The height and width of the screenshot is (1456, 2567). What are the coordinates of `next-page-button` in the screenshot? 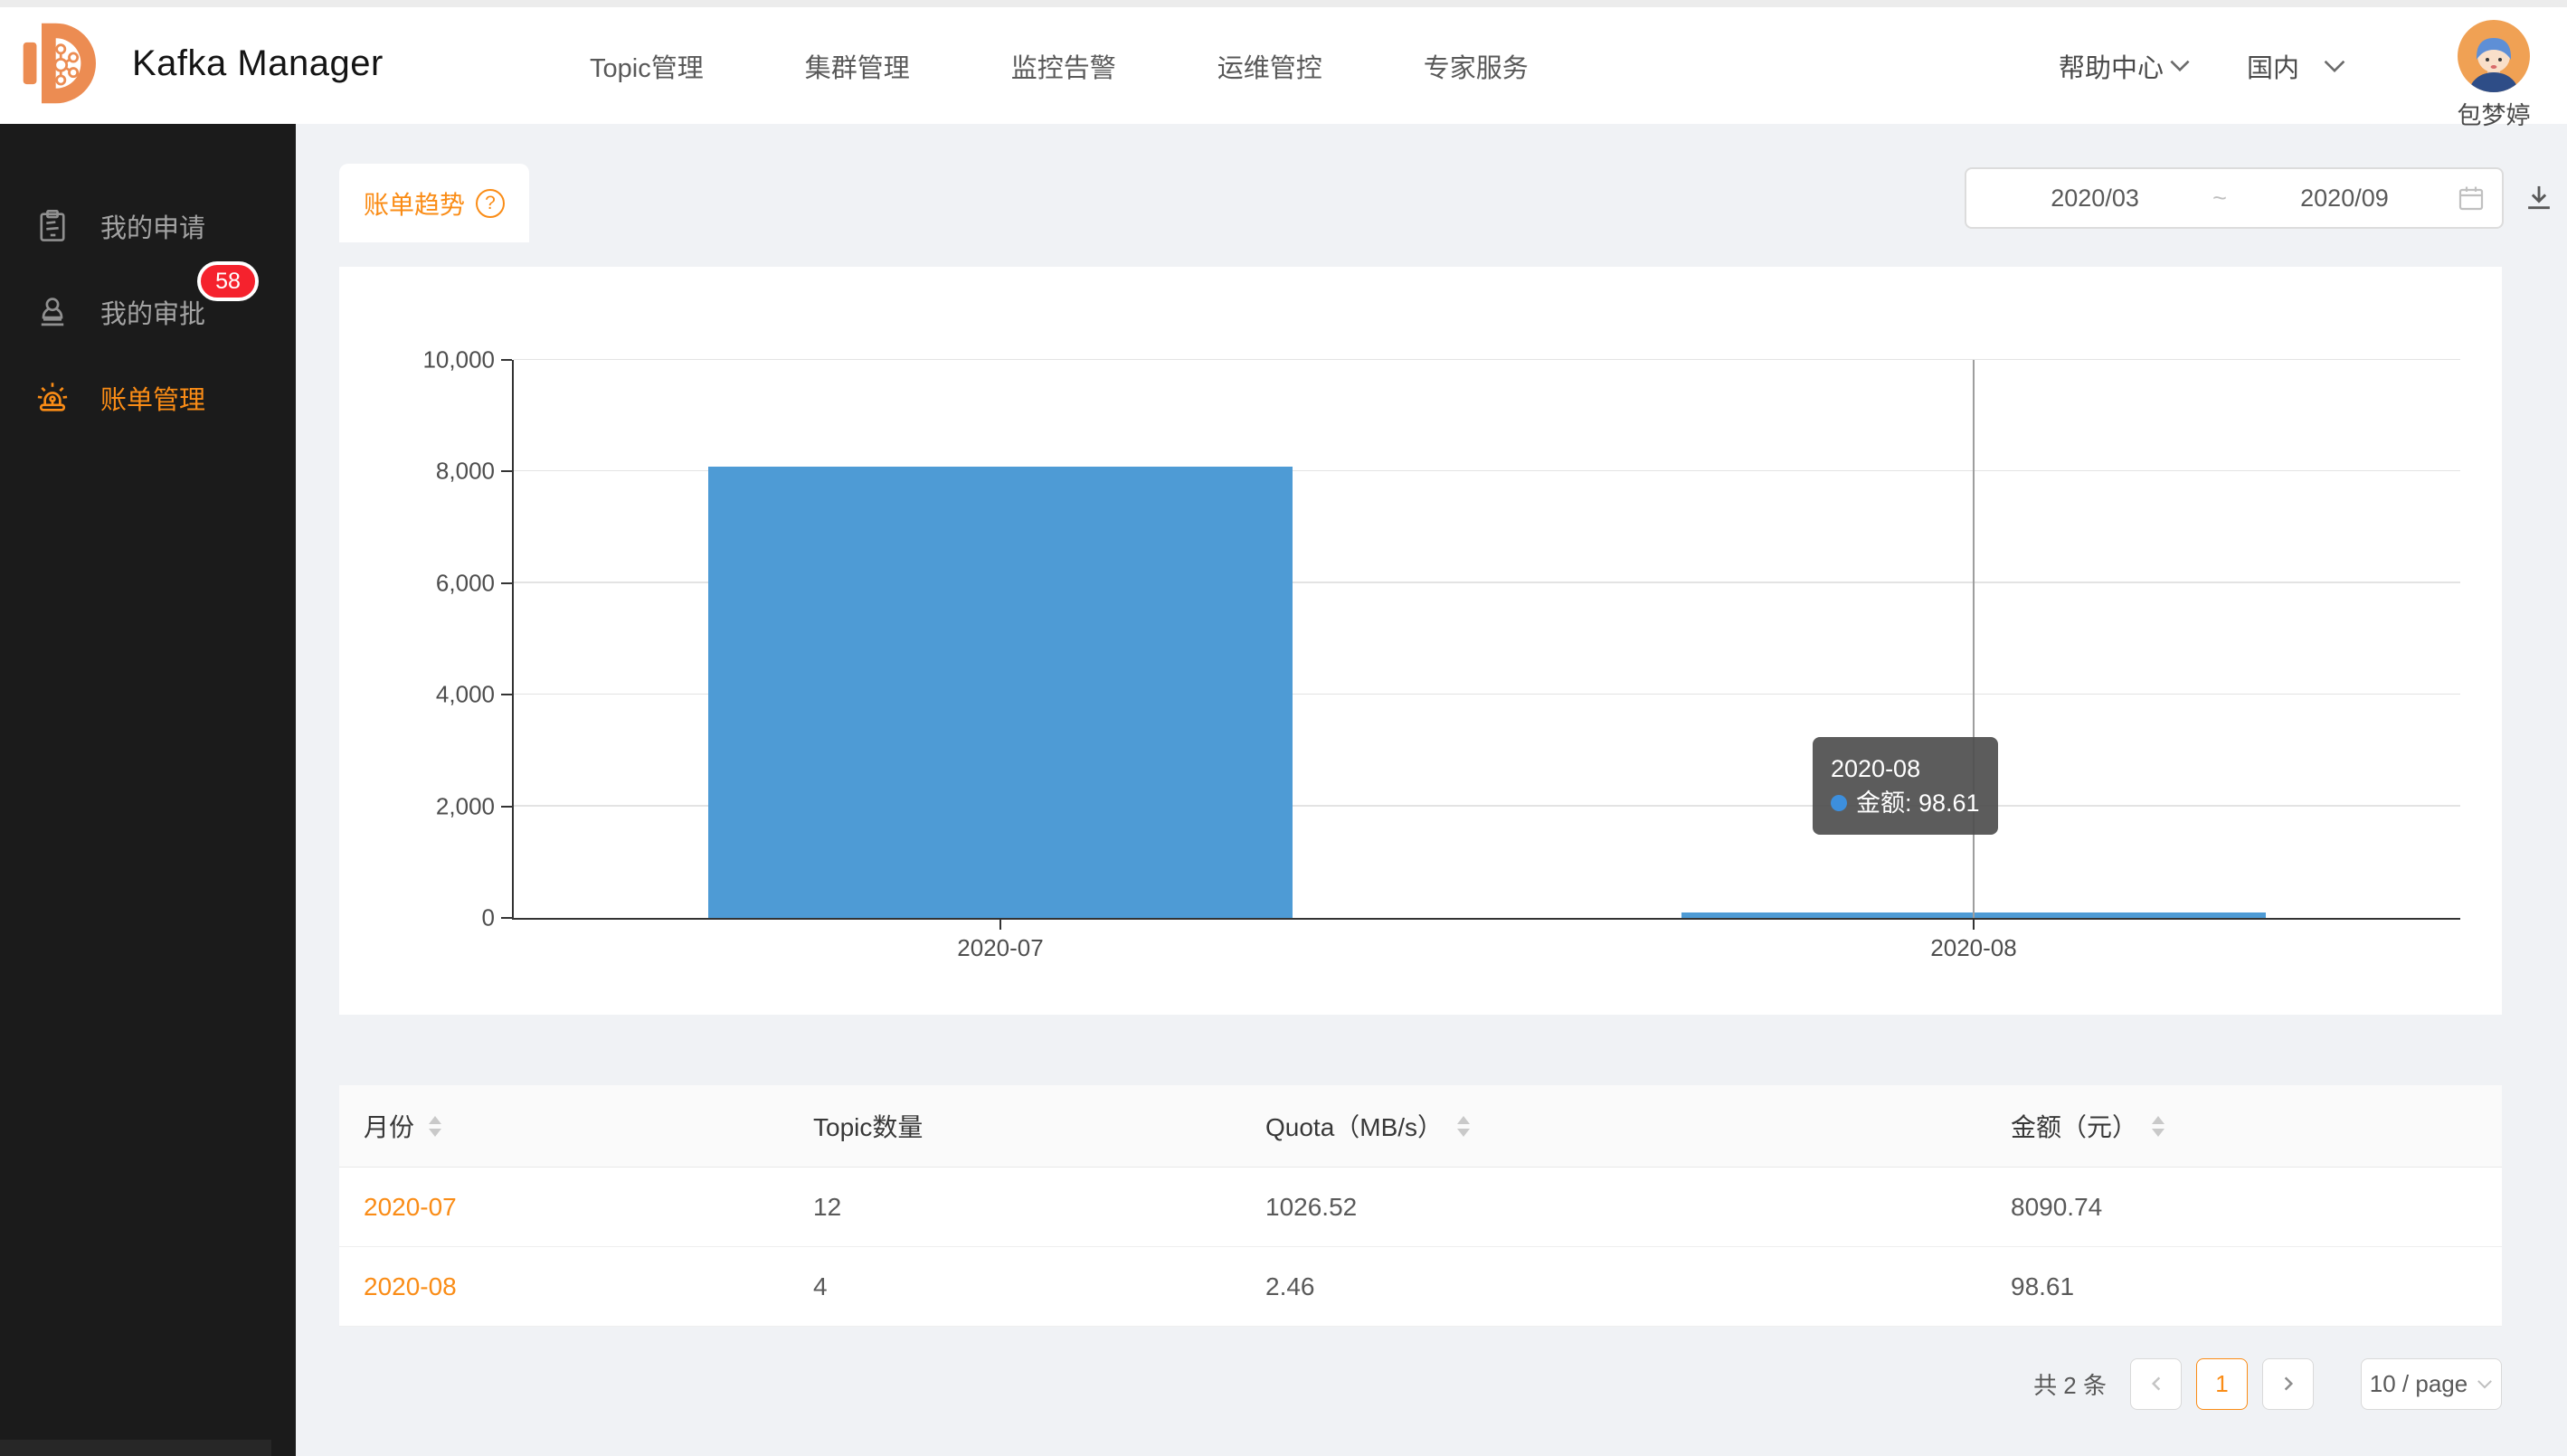 It's located at (2288, 1384).